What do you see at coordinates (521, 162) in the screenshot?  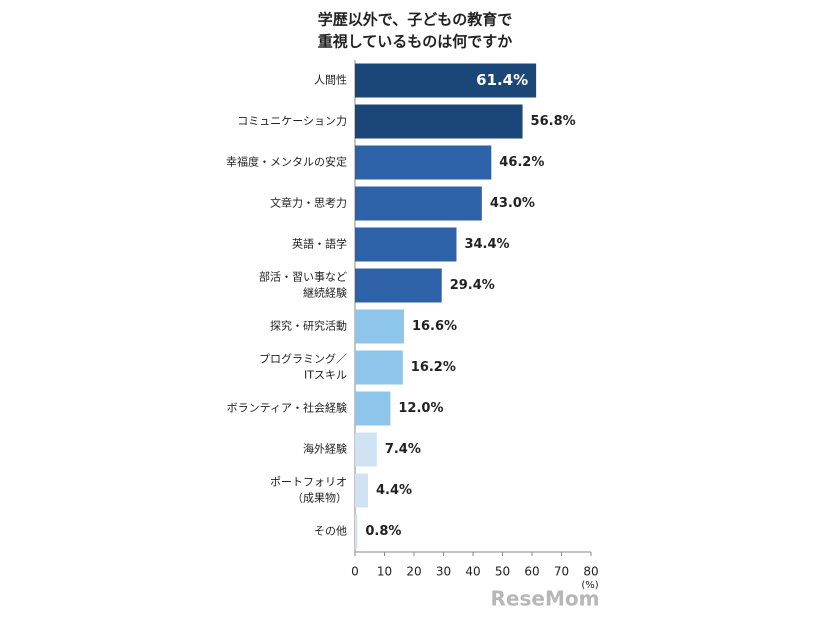 I see `value-label: 46.2%` at bounding box center [521, 162].